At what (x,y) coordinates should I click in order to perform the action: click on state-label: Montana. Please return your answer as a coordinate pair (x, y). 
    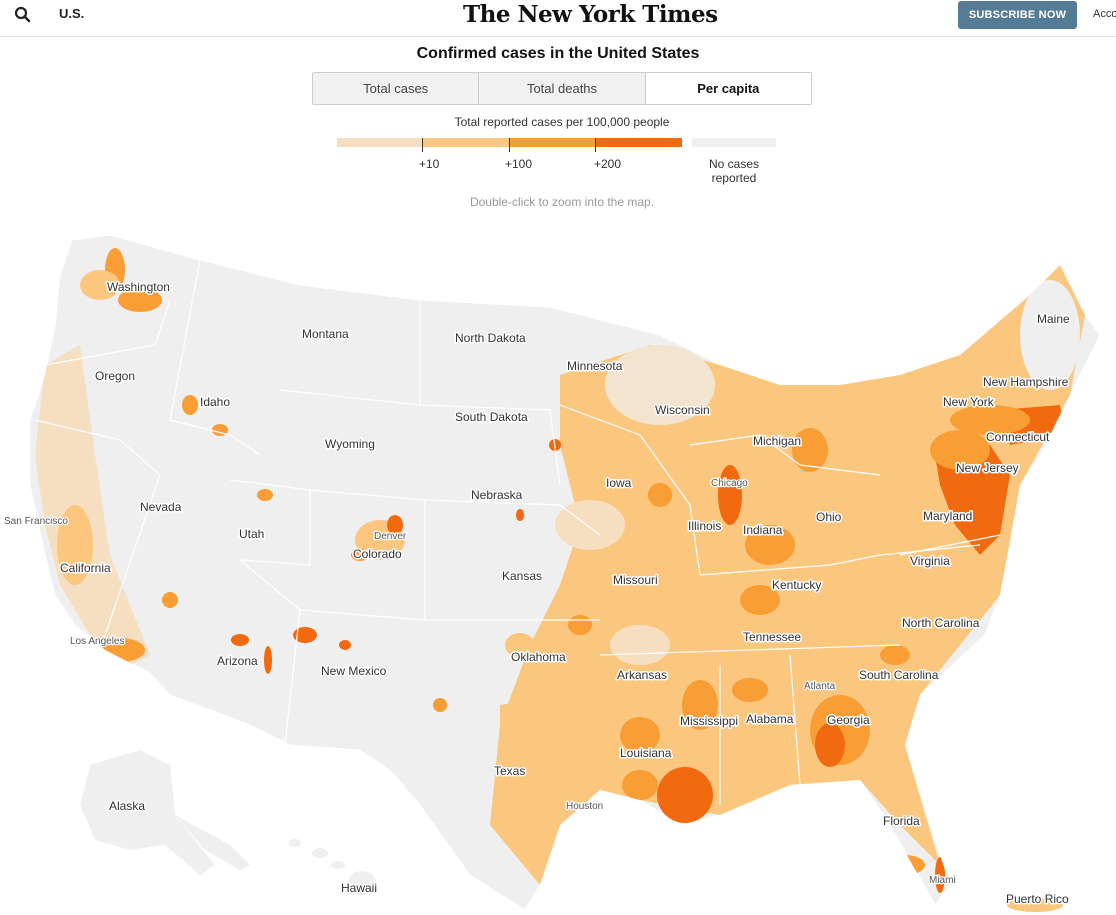
    Looking at the image, I should click on (325, 334).